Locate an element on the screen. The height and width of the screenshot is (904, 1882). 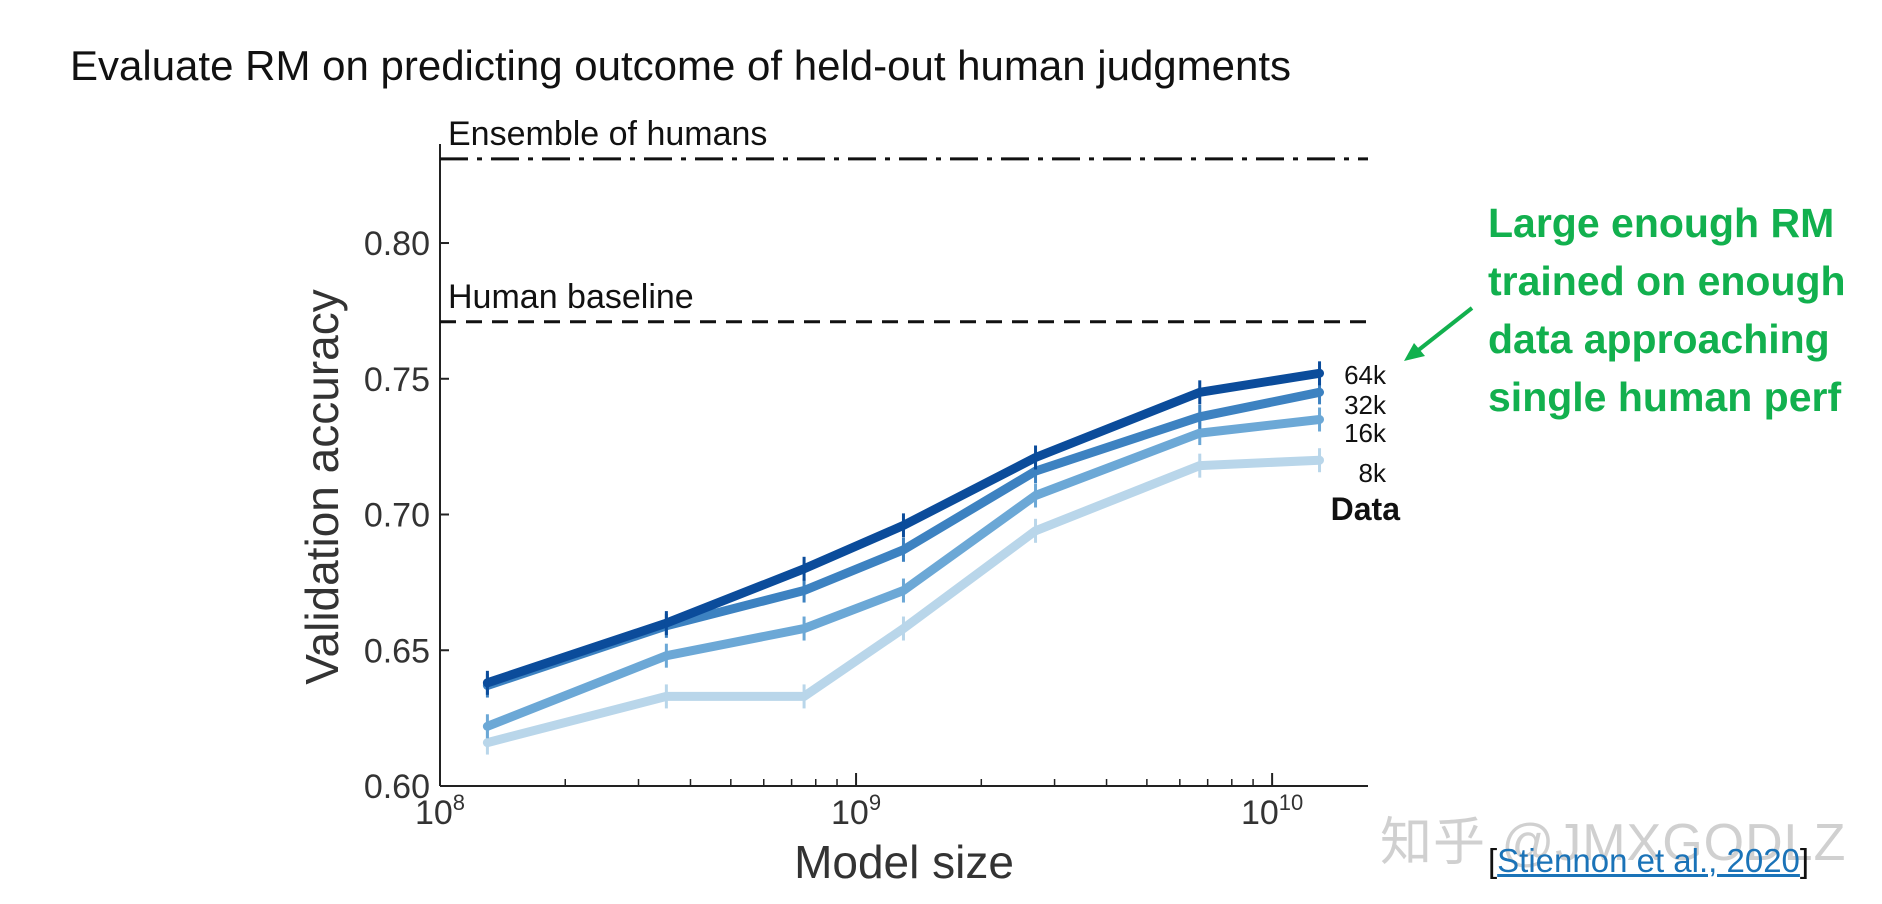
y-tick-label: 0.75 is located at coordinates (397, 380).